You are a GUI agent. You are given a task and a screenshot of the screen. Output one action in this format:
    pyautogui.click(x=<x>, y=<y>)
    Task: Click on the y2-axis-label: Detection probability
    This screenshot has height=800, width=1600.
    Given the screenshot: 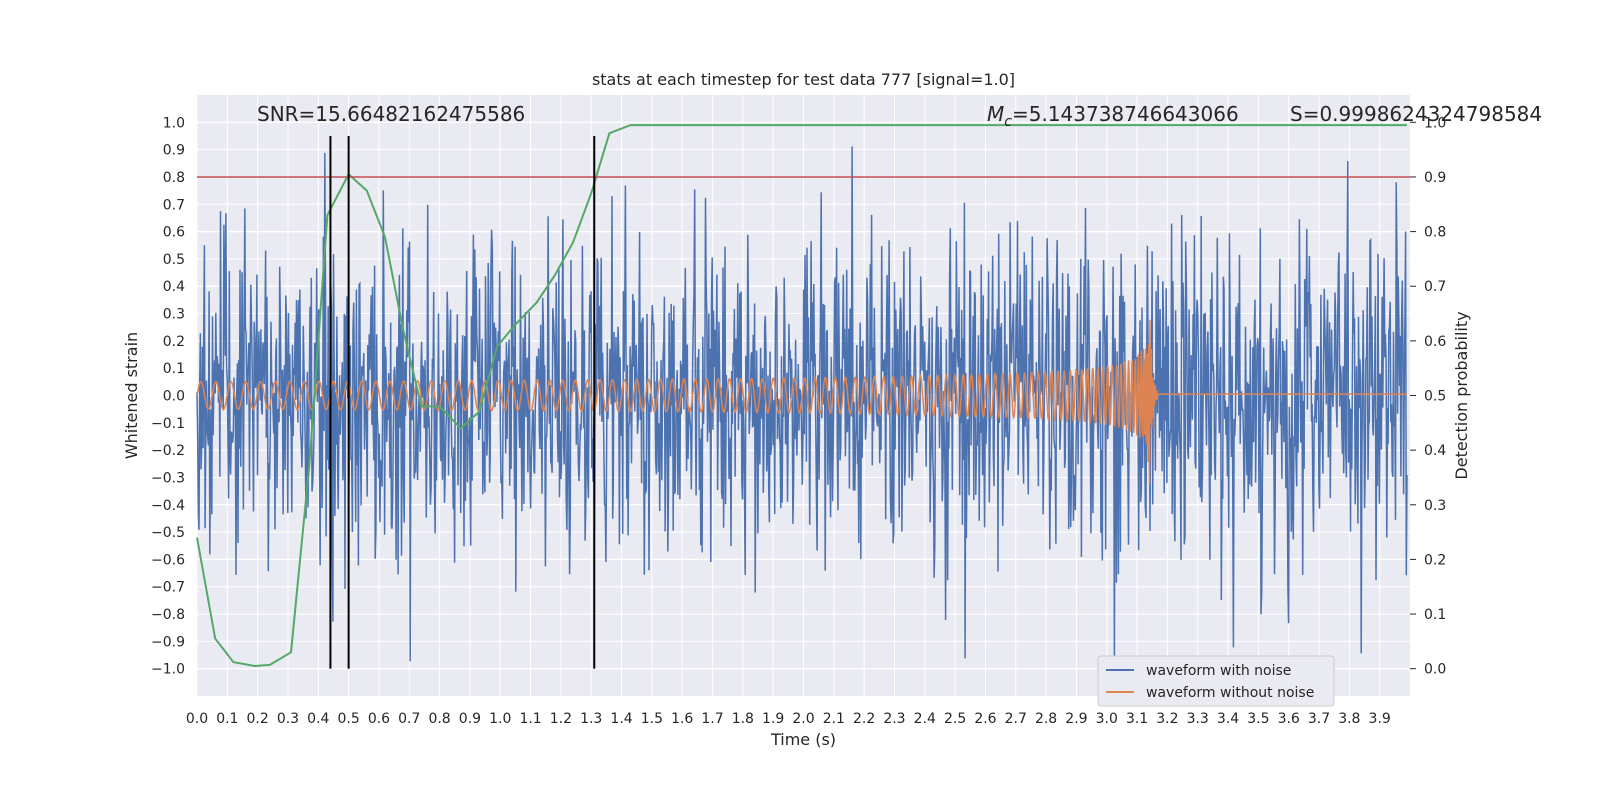 What is the action you would take?
    pyautogui.click(x=1461, y=395)
    